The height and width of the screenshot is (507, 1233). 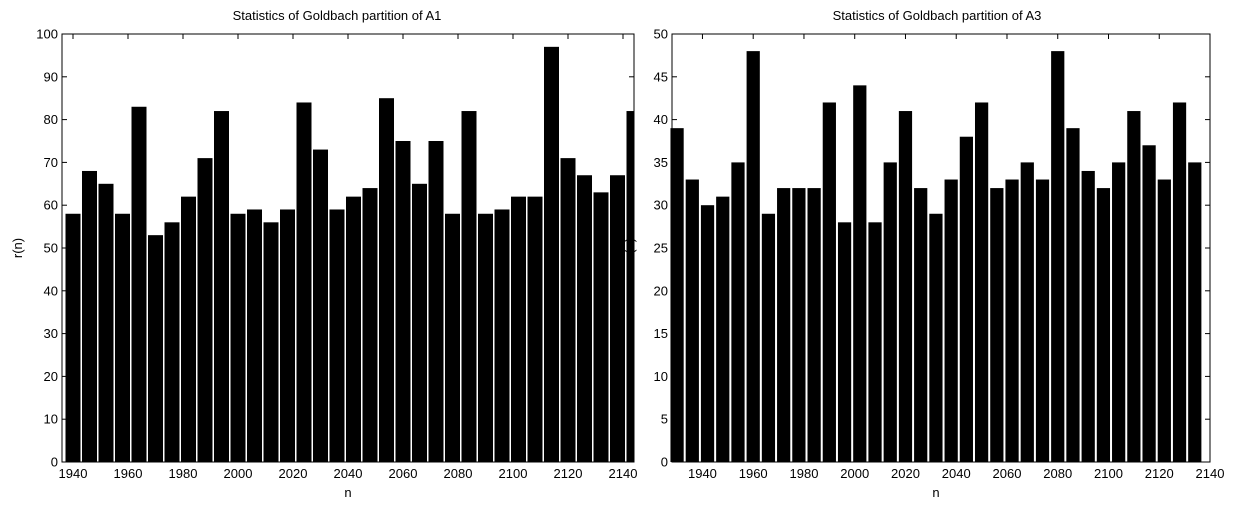 What do you see at coordinates (51, 376) in the screenshot?
I see `y-tick-label: 20` at bounding box center [51, 376].